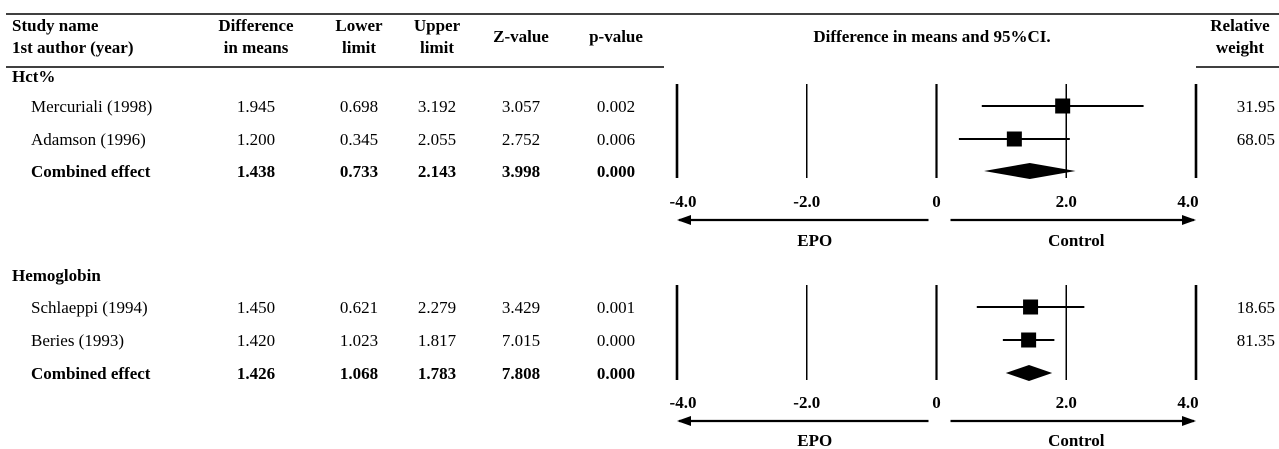 Image resolution: width=1279 pixels, height=449 pixels. I want to click on row-study-name: Adamson (1996), so click(88, 139).